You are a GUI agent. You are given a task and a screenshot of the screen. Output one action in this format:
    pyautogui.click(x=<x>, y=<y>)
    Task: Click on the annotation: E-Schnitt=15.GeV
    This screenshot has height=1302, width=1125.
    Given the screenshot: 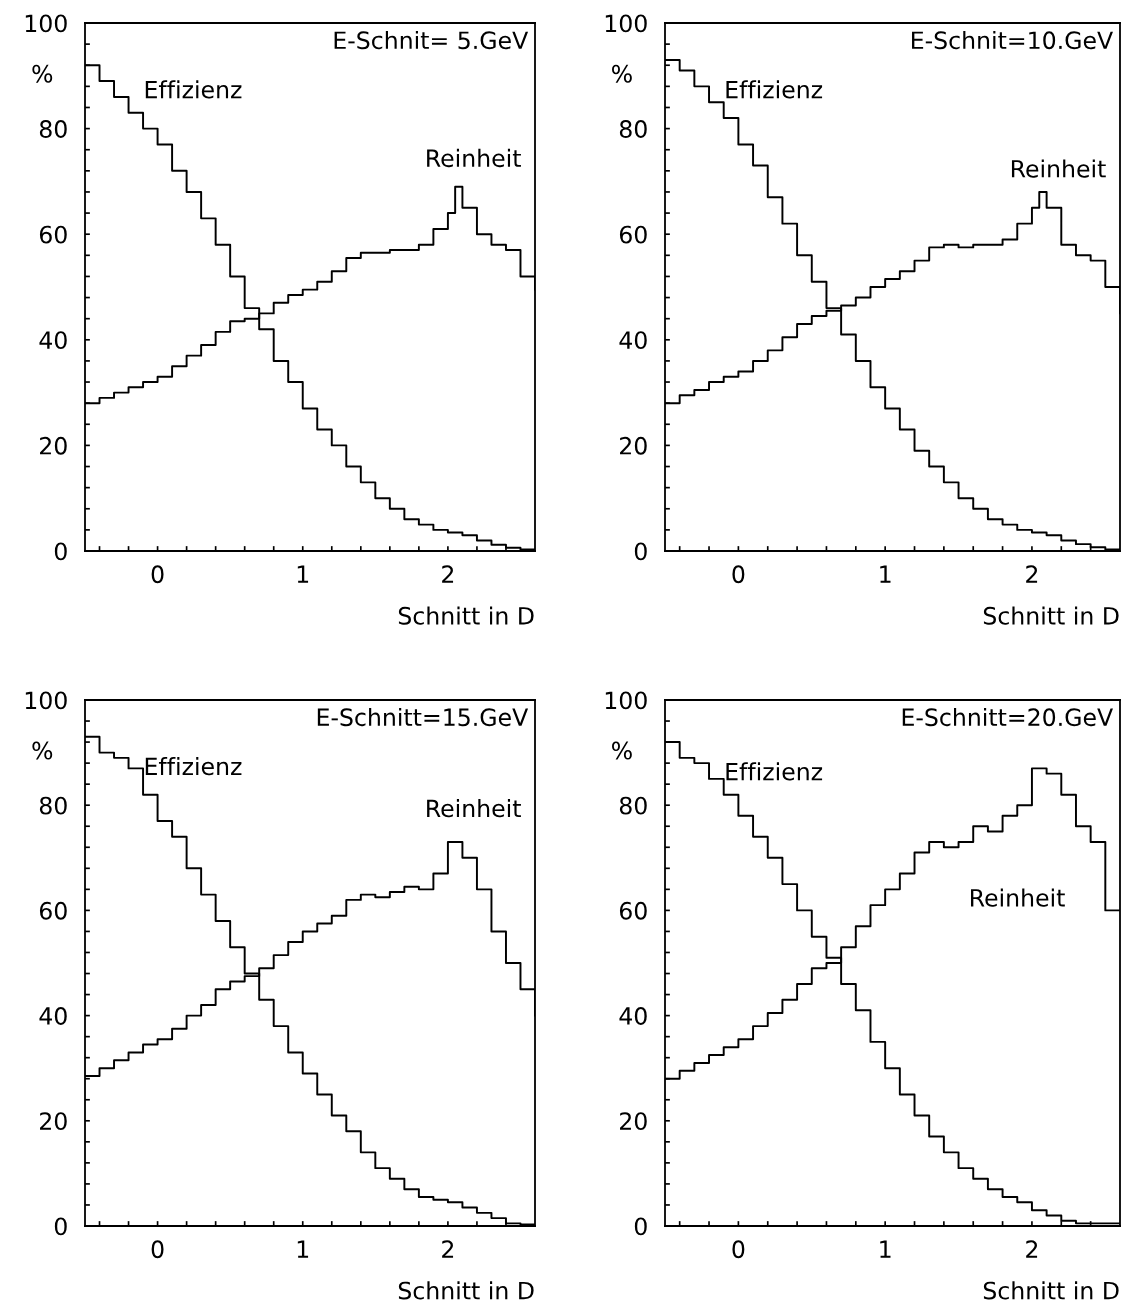 What is the action you would take?
    pyautogui.click(x=423, y=717)
    